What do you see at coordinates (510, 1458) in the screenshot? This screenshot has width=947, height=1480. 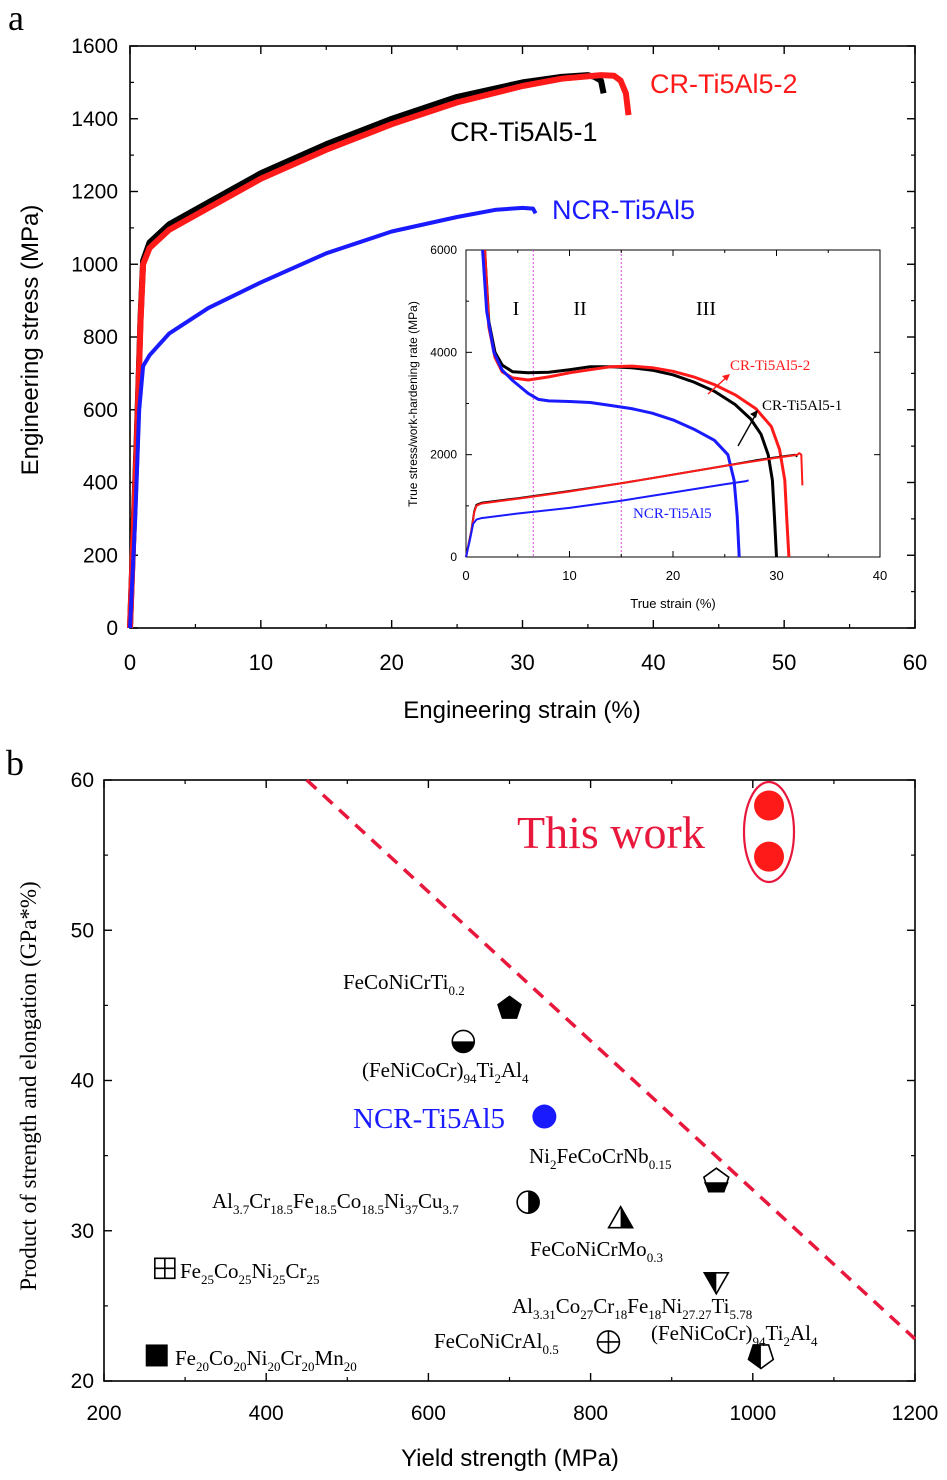 I see `panel-b-xlabel: Yield strength (MPa)` at bounding box center [510, 1458].